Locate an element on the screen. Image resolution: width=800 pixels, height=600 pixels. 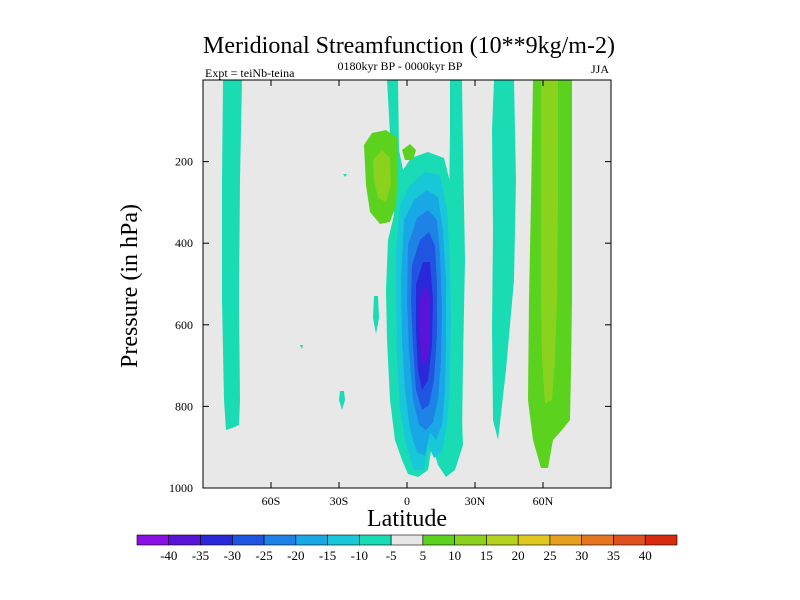
colorbar-label-11: 20 is located at coordinates (518, 555).